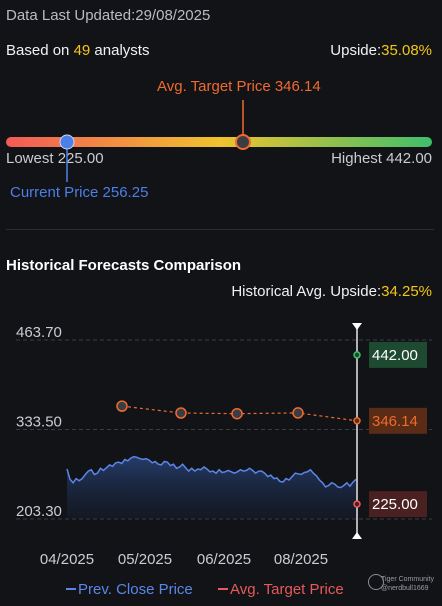 The image size is (442, 606). What do you see at coordinates (223, 589) in the screenshot?
I see `legend-avg-target-swatch` at bounding box center [223, 589].